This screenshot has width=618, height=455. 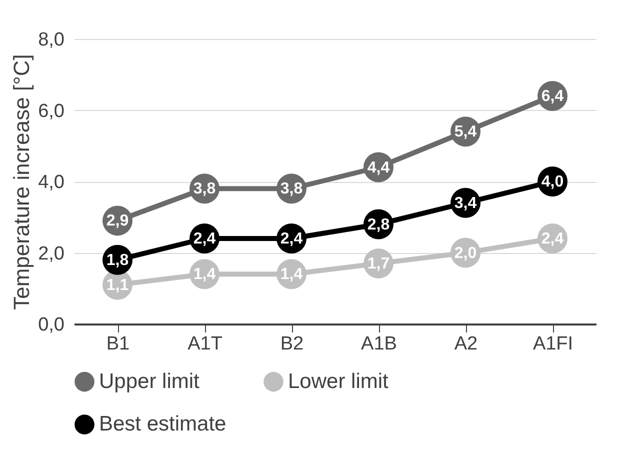 I want to click on data-label: 2,9, so click(x=117, y=221).